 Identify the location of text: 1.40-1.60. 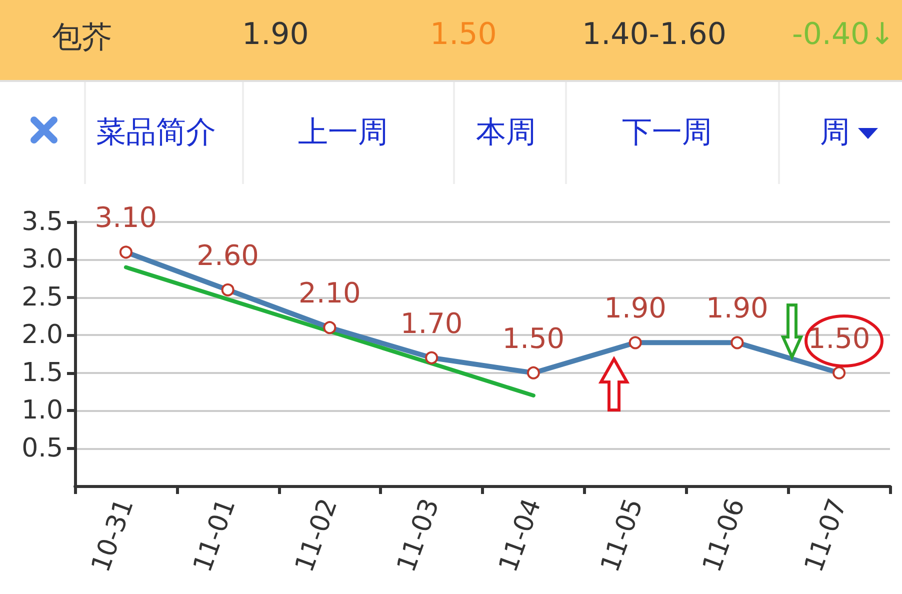
(654, 34).